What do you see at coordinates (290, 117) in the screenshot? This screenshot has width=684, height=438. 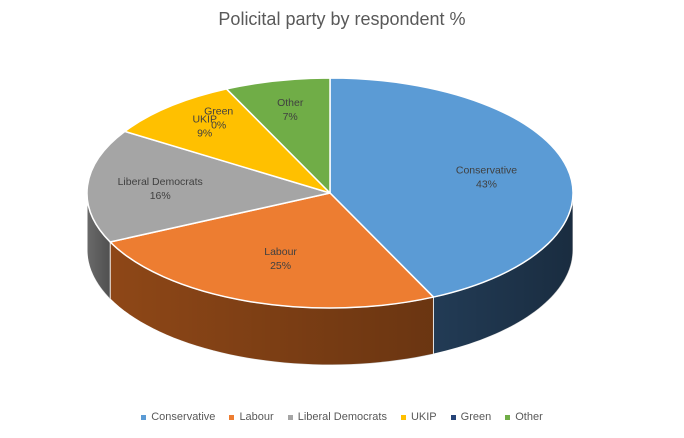 I see `data-label-value: 7%` at bounding box center [290, 117].